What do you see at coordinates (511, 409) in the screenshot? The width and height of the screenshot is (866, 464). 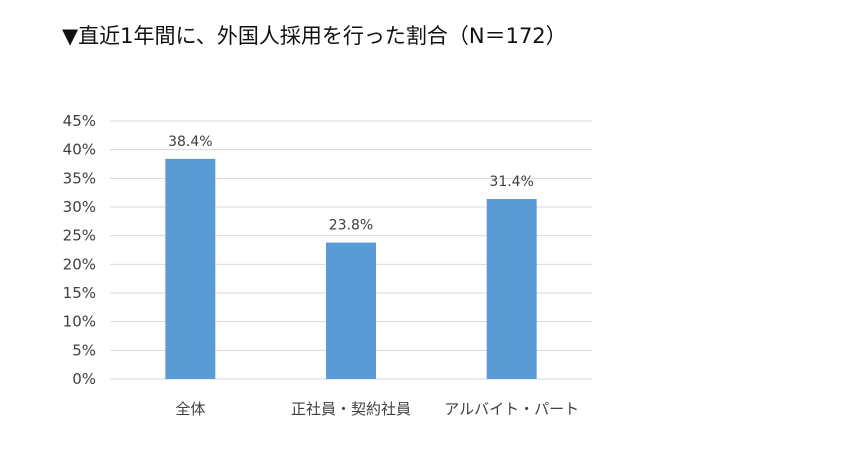 I see `category-label: アルバイト・パート` at bounding box center [511, 409].